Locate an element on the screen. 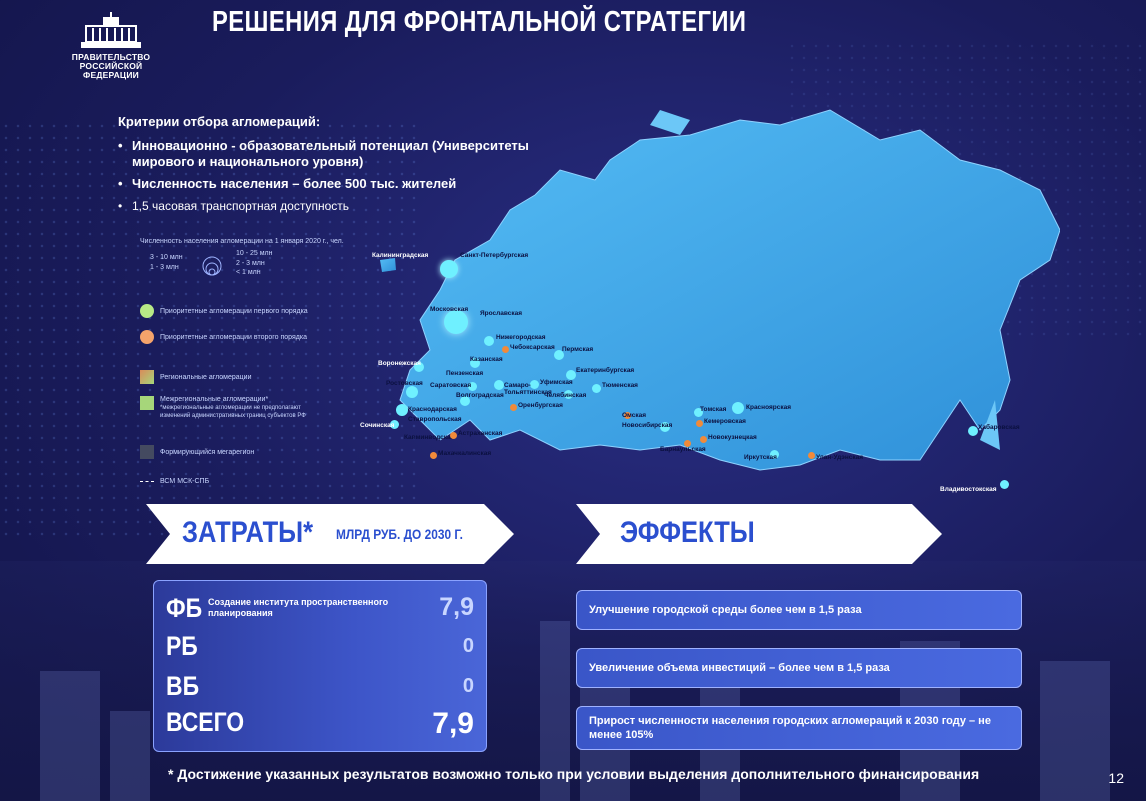  city-label: Новосибирская is located at coordinates (647, 425).